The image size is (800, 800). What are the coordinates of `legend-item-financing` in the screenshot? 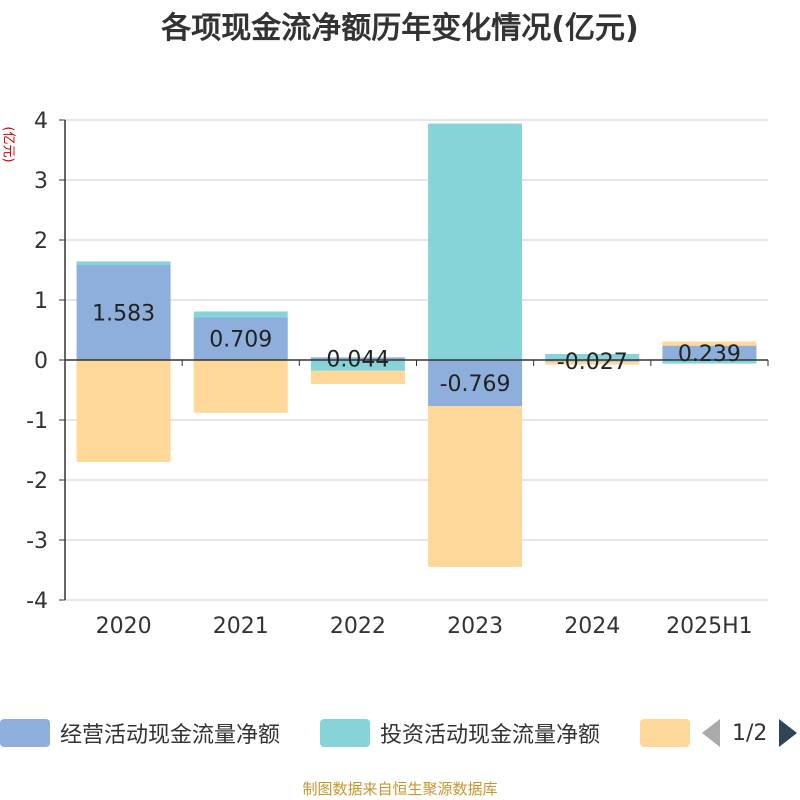 It's located at (670, 733).